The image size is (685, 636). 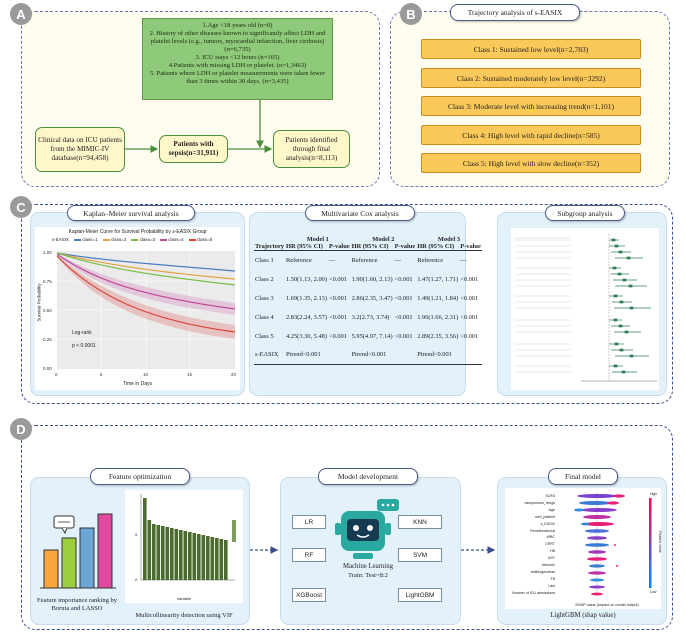 I want to click on cox-cell: —, so click(x=397, y=260).